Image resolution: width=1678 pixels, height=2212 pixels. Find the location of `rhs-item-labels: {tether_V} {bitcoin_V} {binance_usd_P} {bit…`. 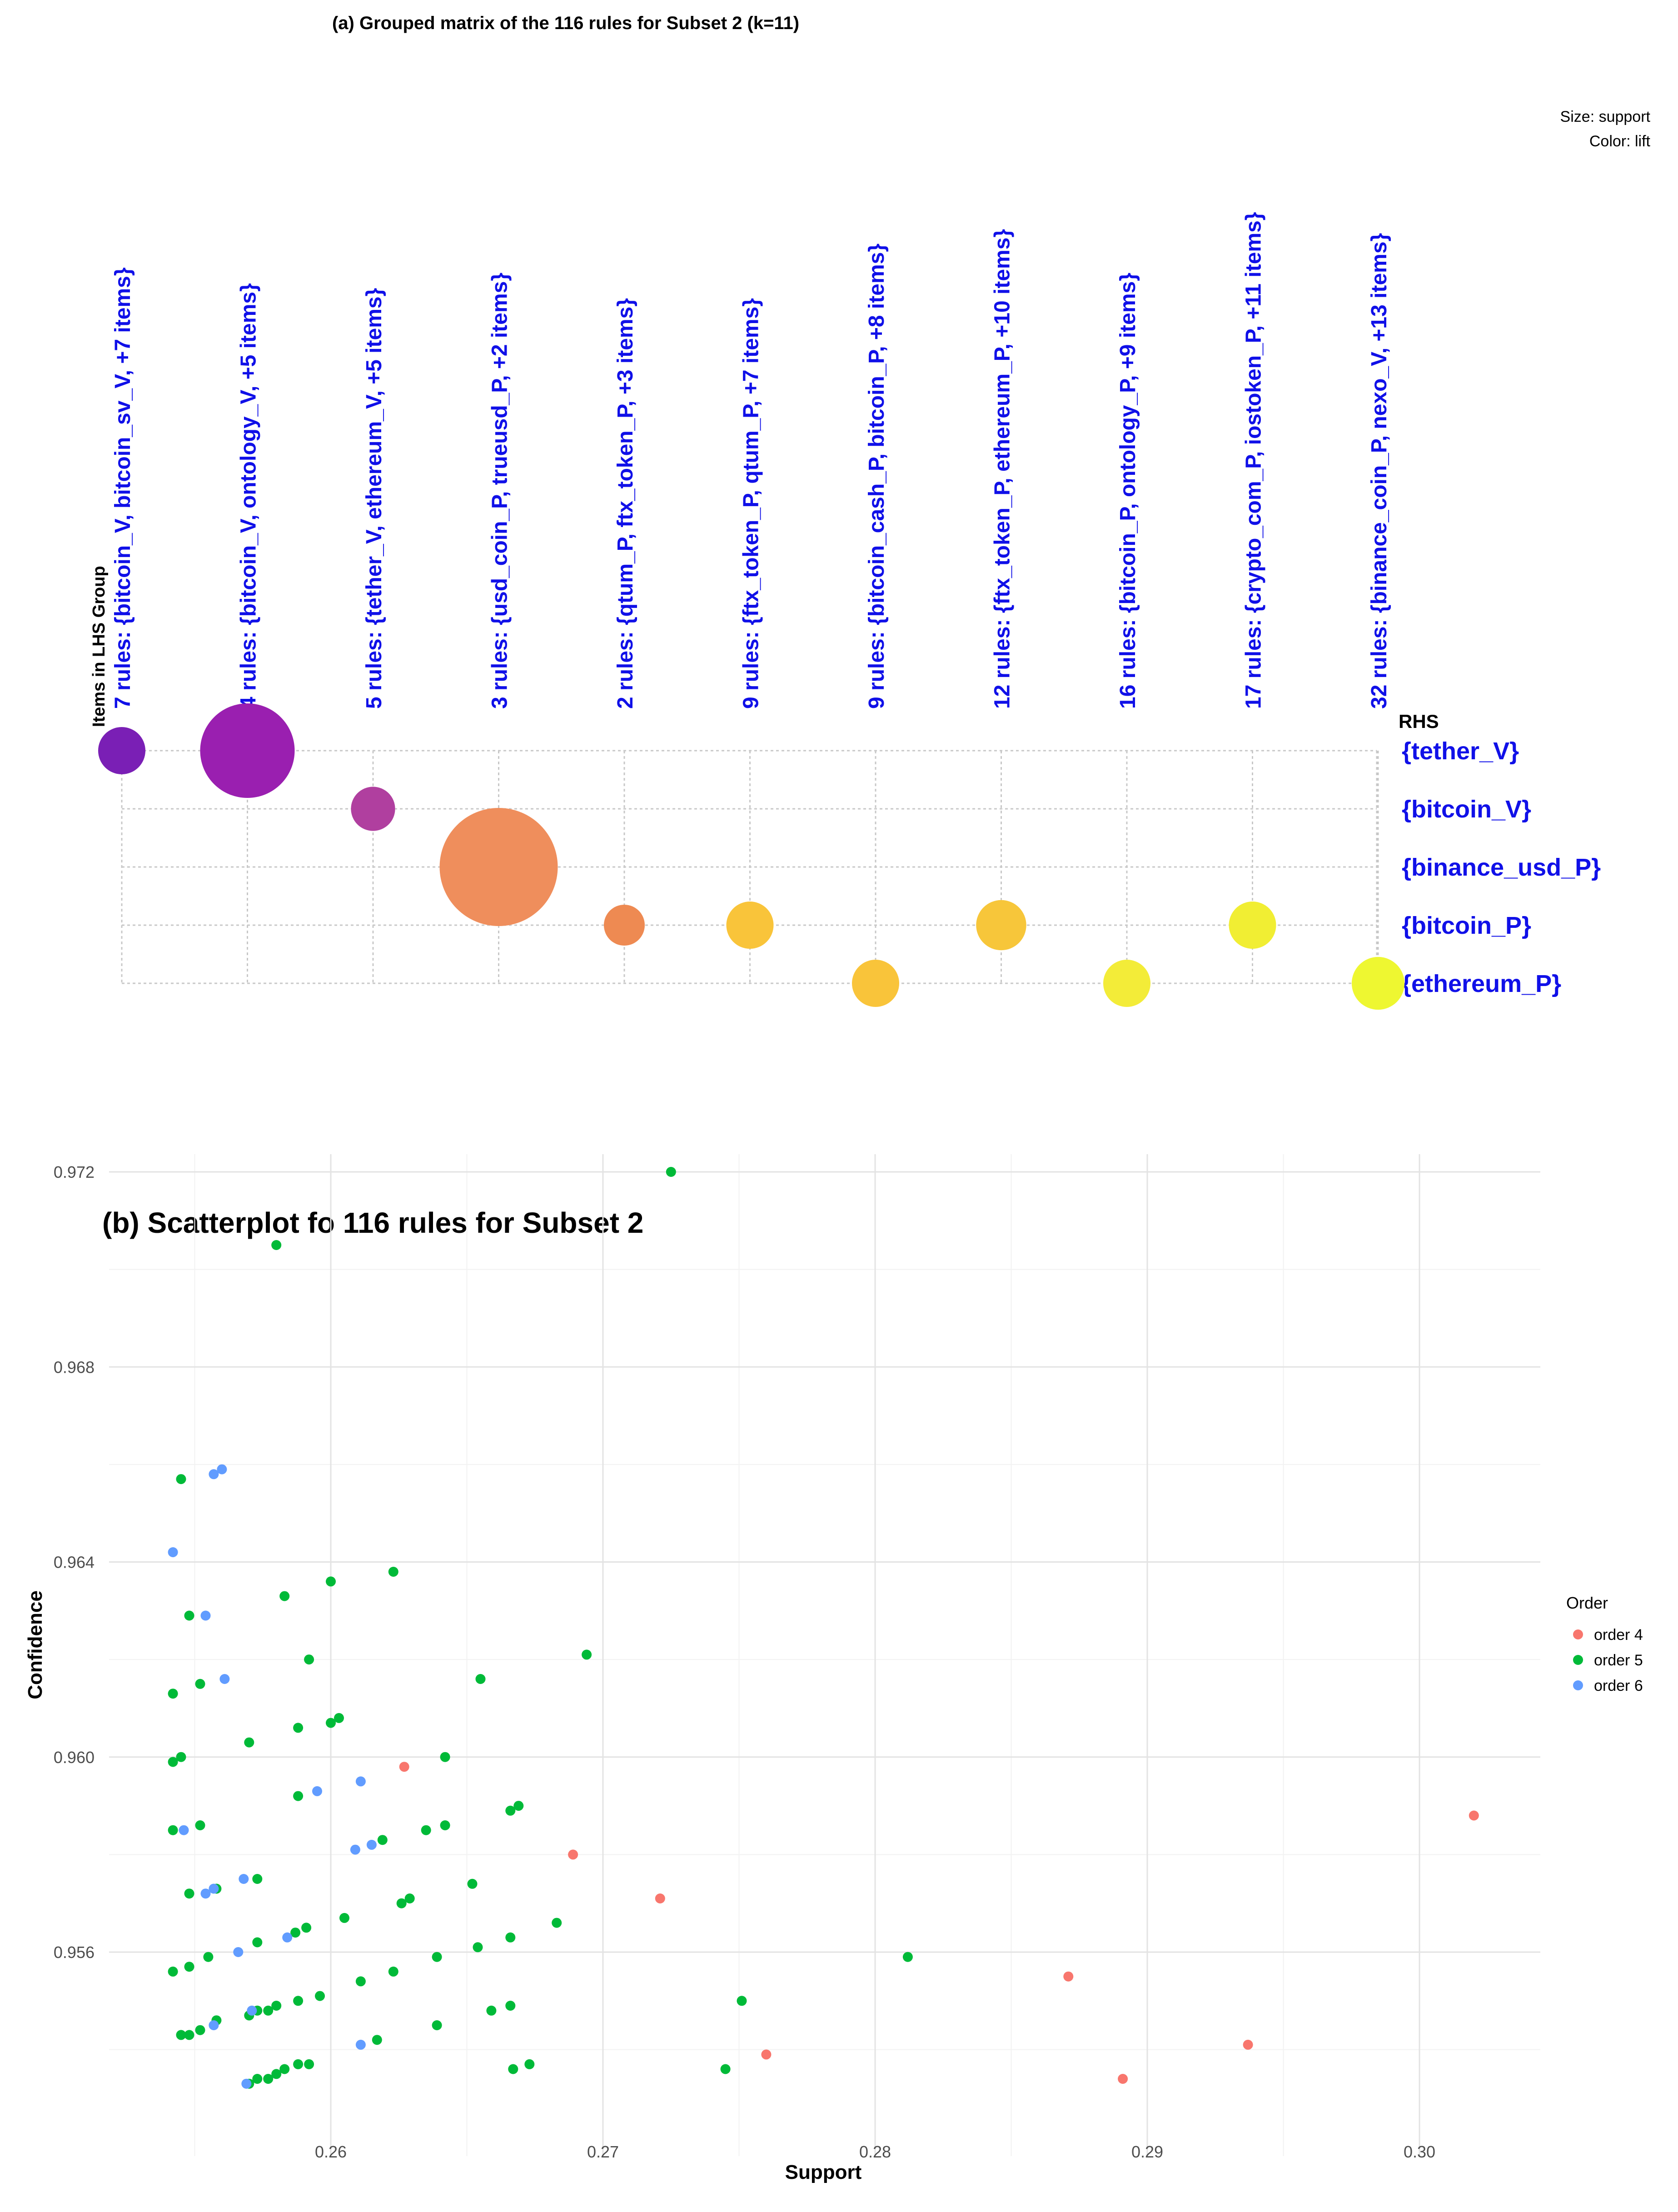

rhs-item-labels: {tether_V} {bitcoin_V} {binance_usd_P} {bit… is located at coordinates (1501, 867).